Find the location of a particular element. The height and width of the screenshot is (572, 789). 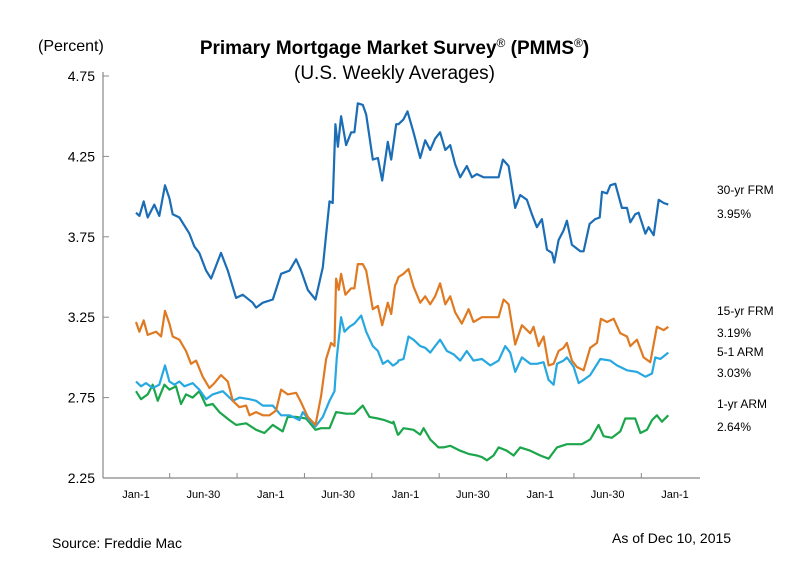

series-value-30yr: 3.95% is located at coordinates (734, 214).